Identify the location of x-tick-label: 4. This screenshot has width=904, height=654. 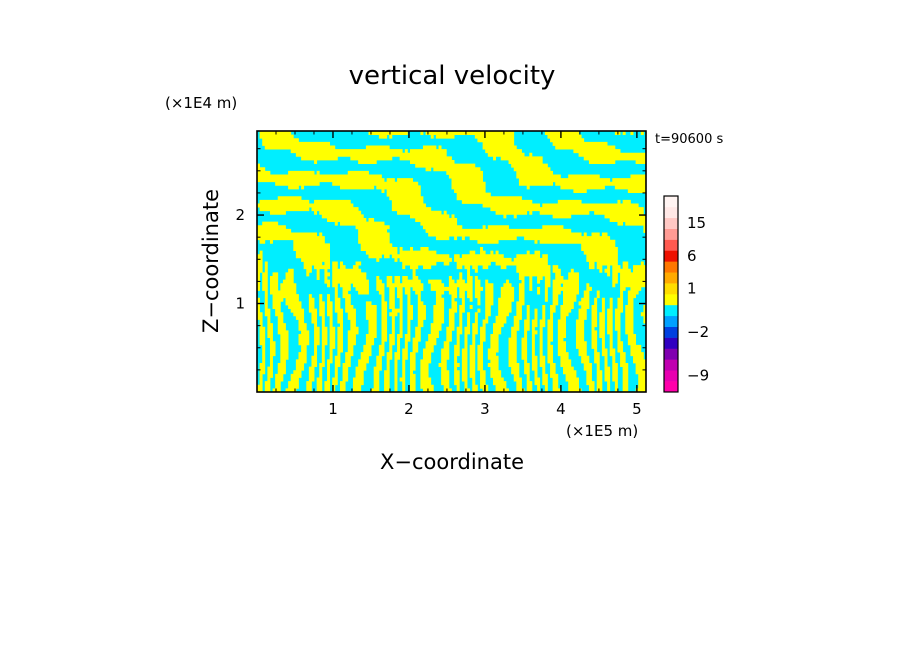
(561, 409).